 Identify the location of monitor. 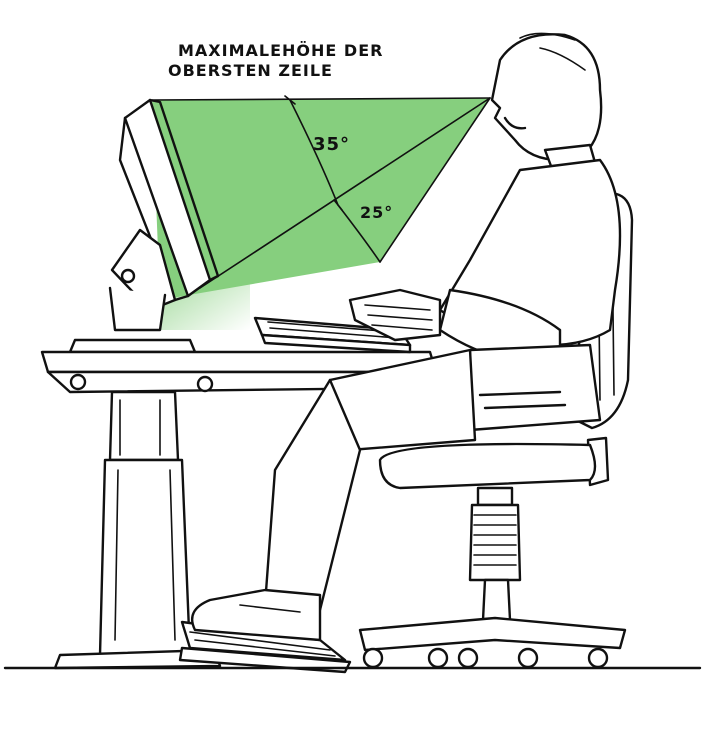
(144, 226).